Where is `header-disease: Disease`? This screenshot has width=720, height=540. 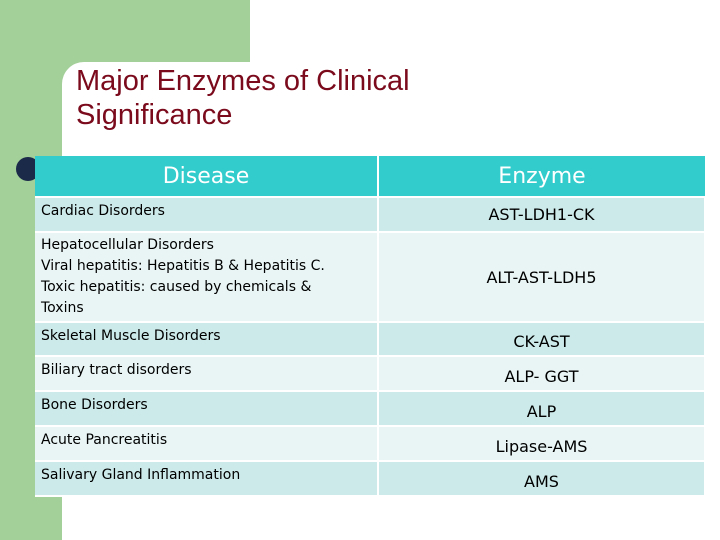
header-disease: Disease is located at coordinates (207, 177).